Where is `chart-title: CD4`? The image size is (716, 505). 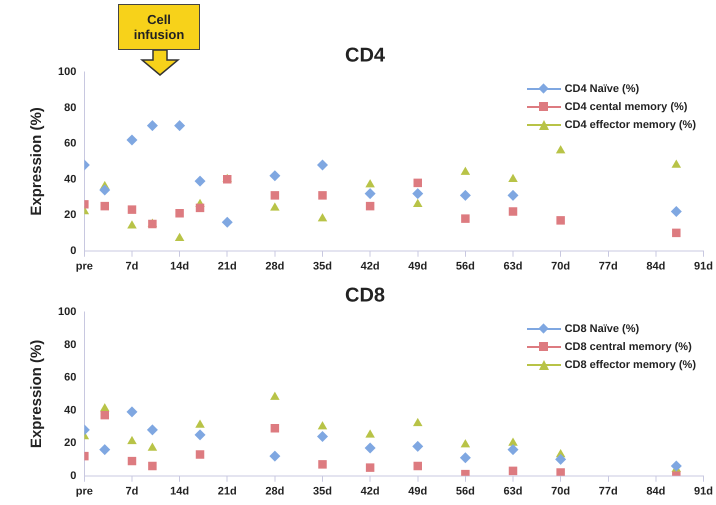 chart-title: CD4 is located at coordinates (365, 55).